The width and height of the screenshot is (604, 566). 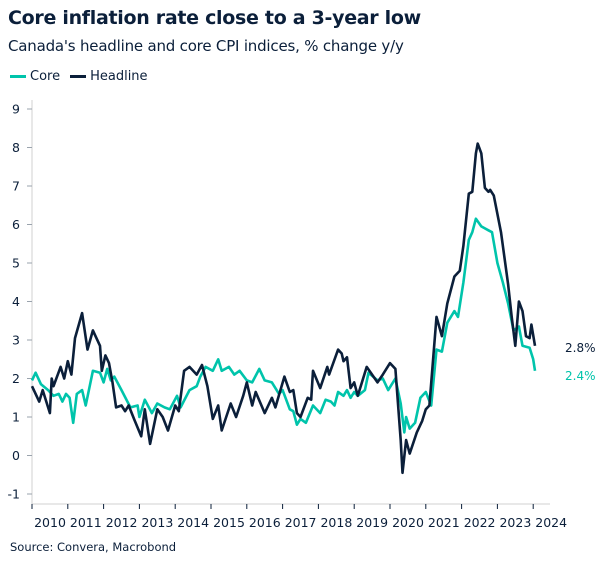 I want to click on end-label-headline: 2.8%, so click(x=580, y=348).